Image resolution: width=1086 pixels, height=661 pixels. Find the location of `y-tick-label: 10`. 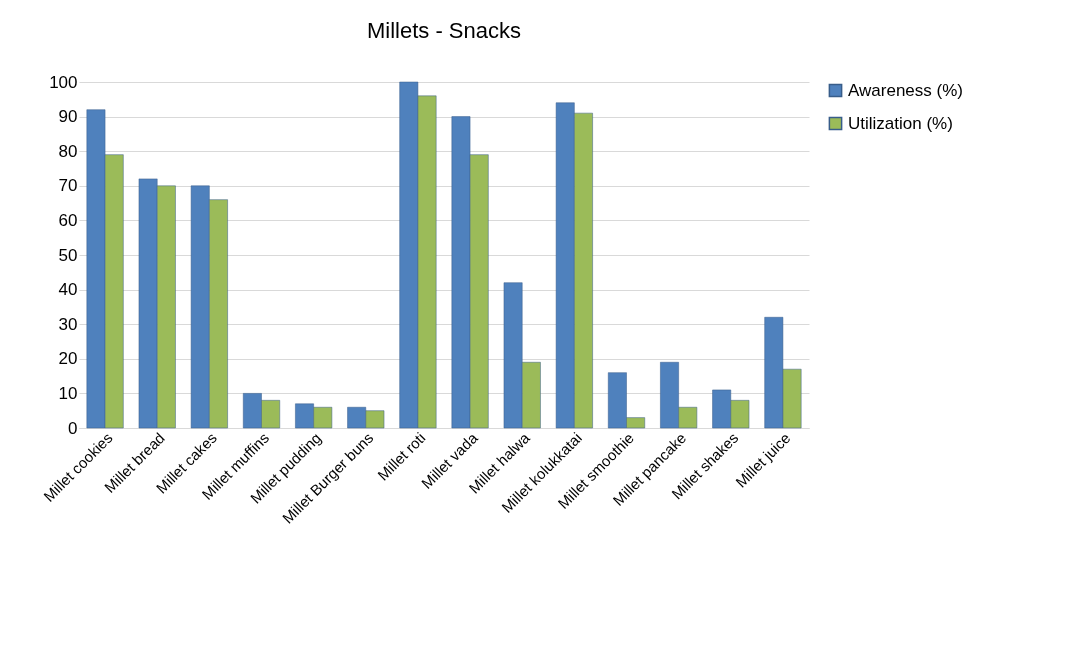

y-tick-label: 10 is located at coordinates (68, 393).